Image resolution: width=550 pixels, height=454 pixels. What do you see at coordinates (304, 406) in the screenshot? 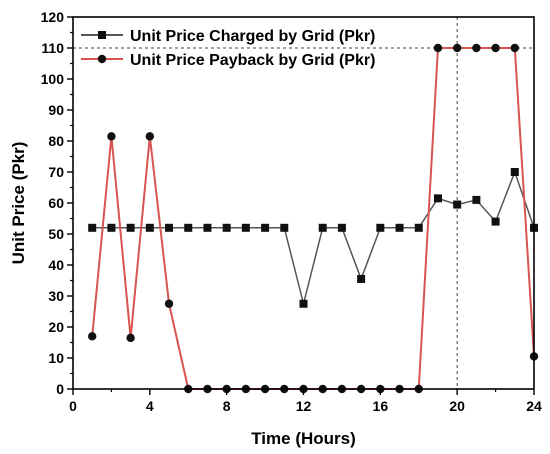
I see `x-tick-label: 12` at bounding box center [304, 406].